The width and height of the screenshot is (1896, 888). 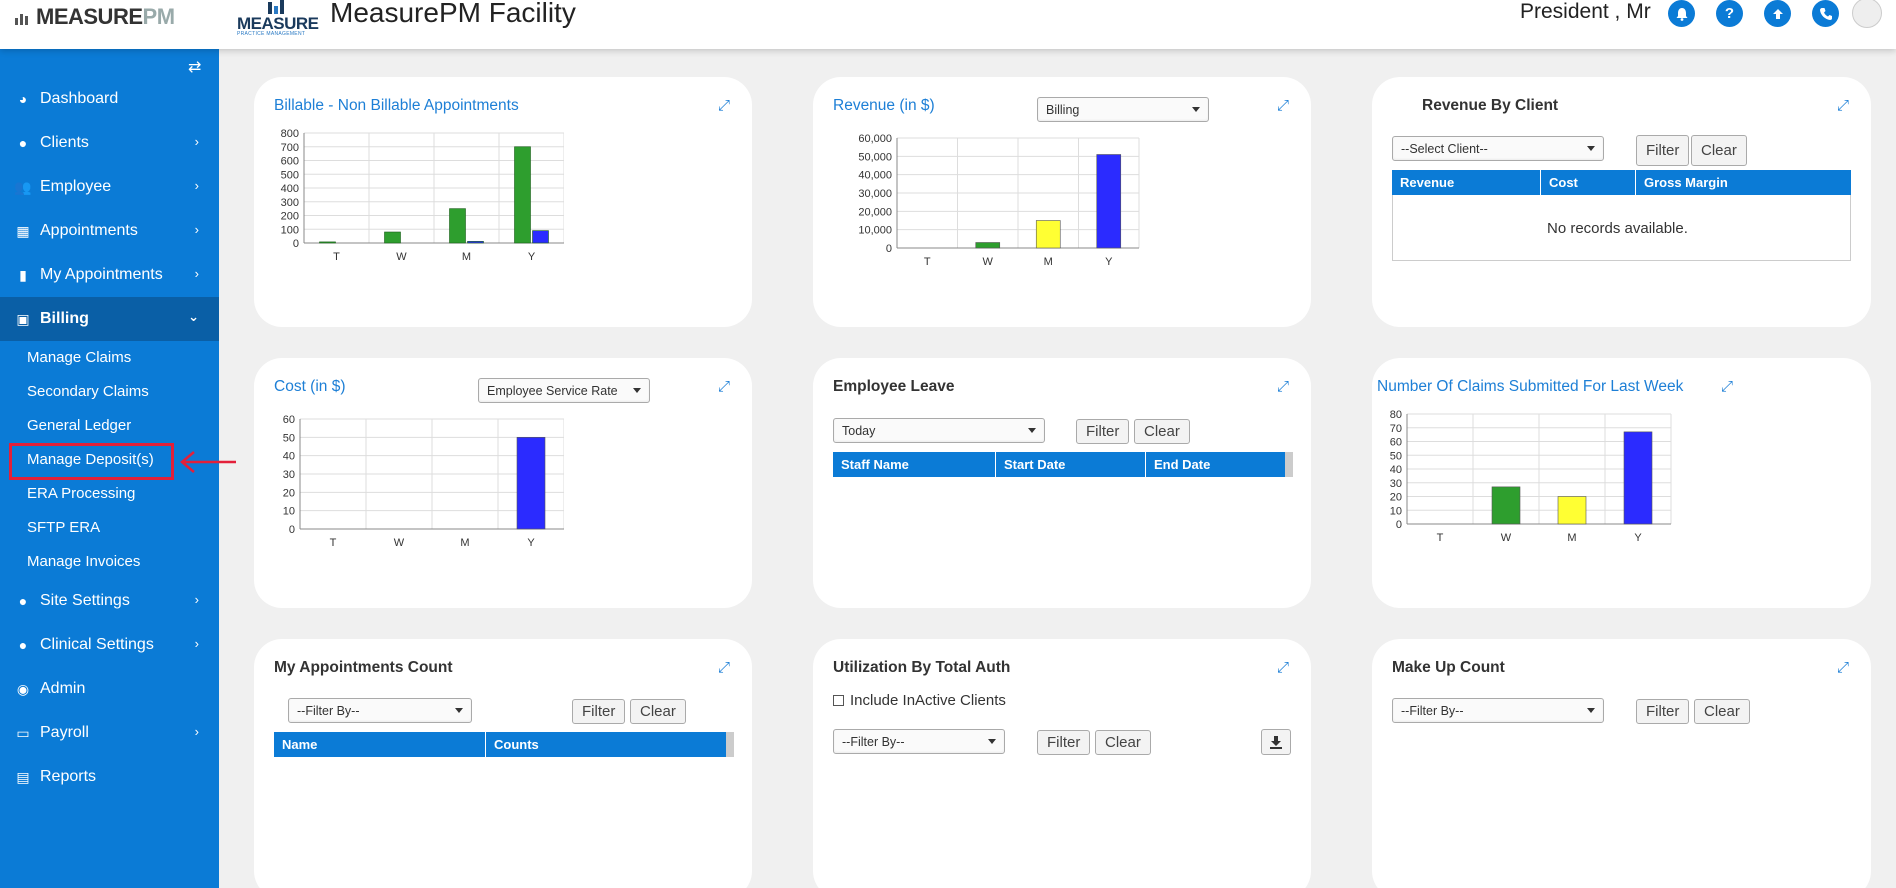 I want to click on column-header: Staff Name, so click(x=914, y=464).